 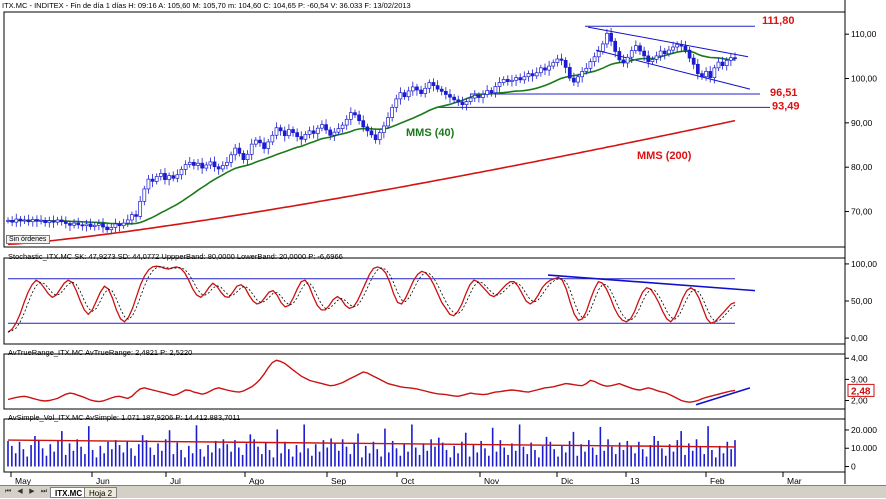 What do you see at coordinates (862, 167) in the screenshot?
I see `price-ytick-label: 80,00` at bounding box center [862, 167].